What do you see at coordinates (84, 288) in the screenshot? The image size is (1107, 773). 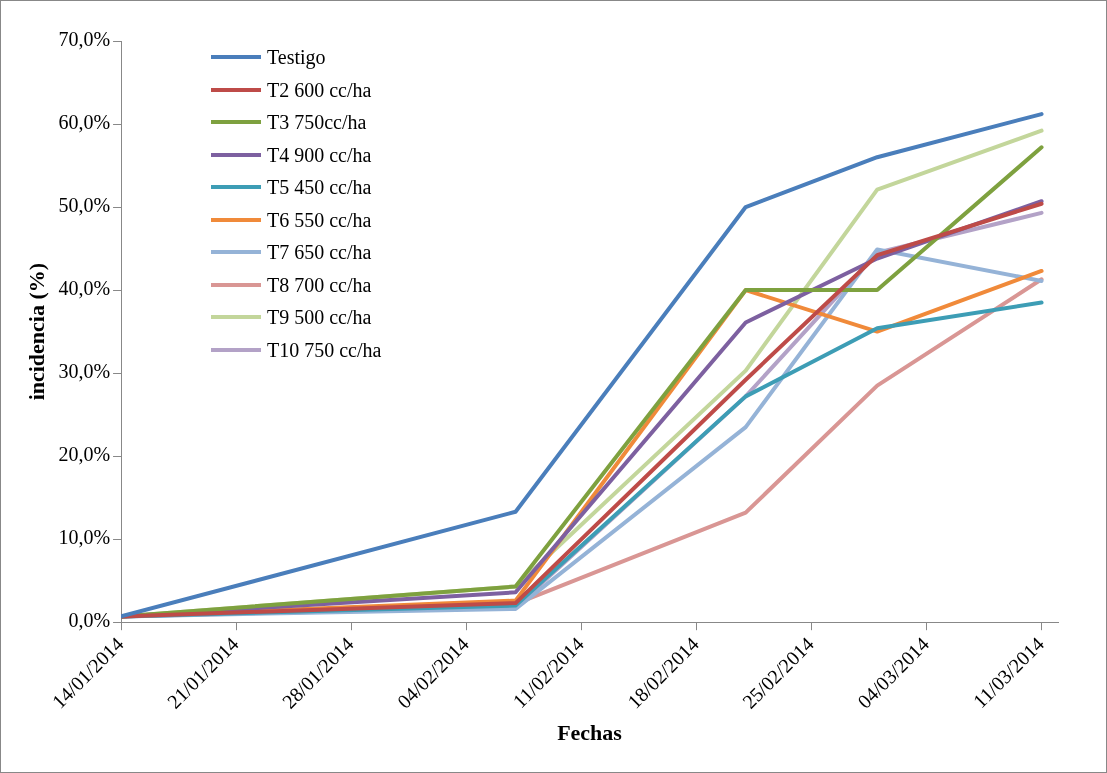 I see `y-tick-label: 40,0%` at bounding box center [84, 288].